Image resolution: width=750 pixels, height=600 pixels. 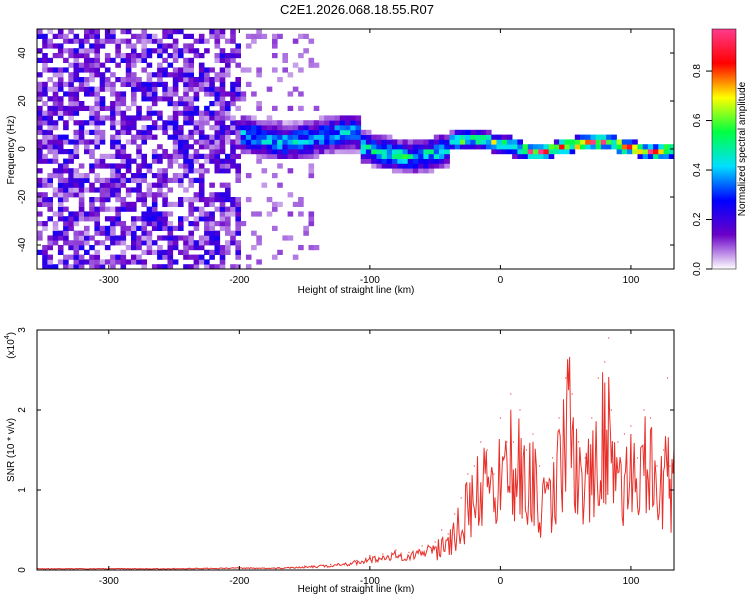 I want to click on x-tick-label: 0, so click(x=501, y=280).